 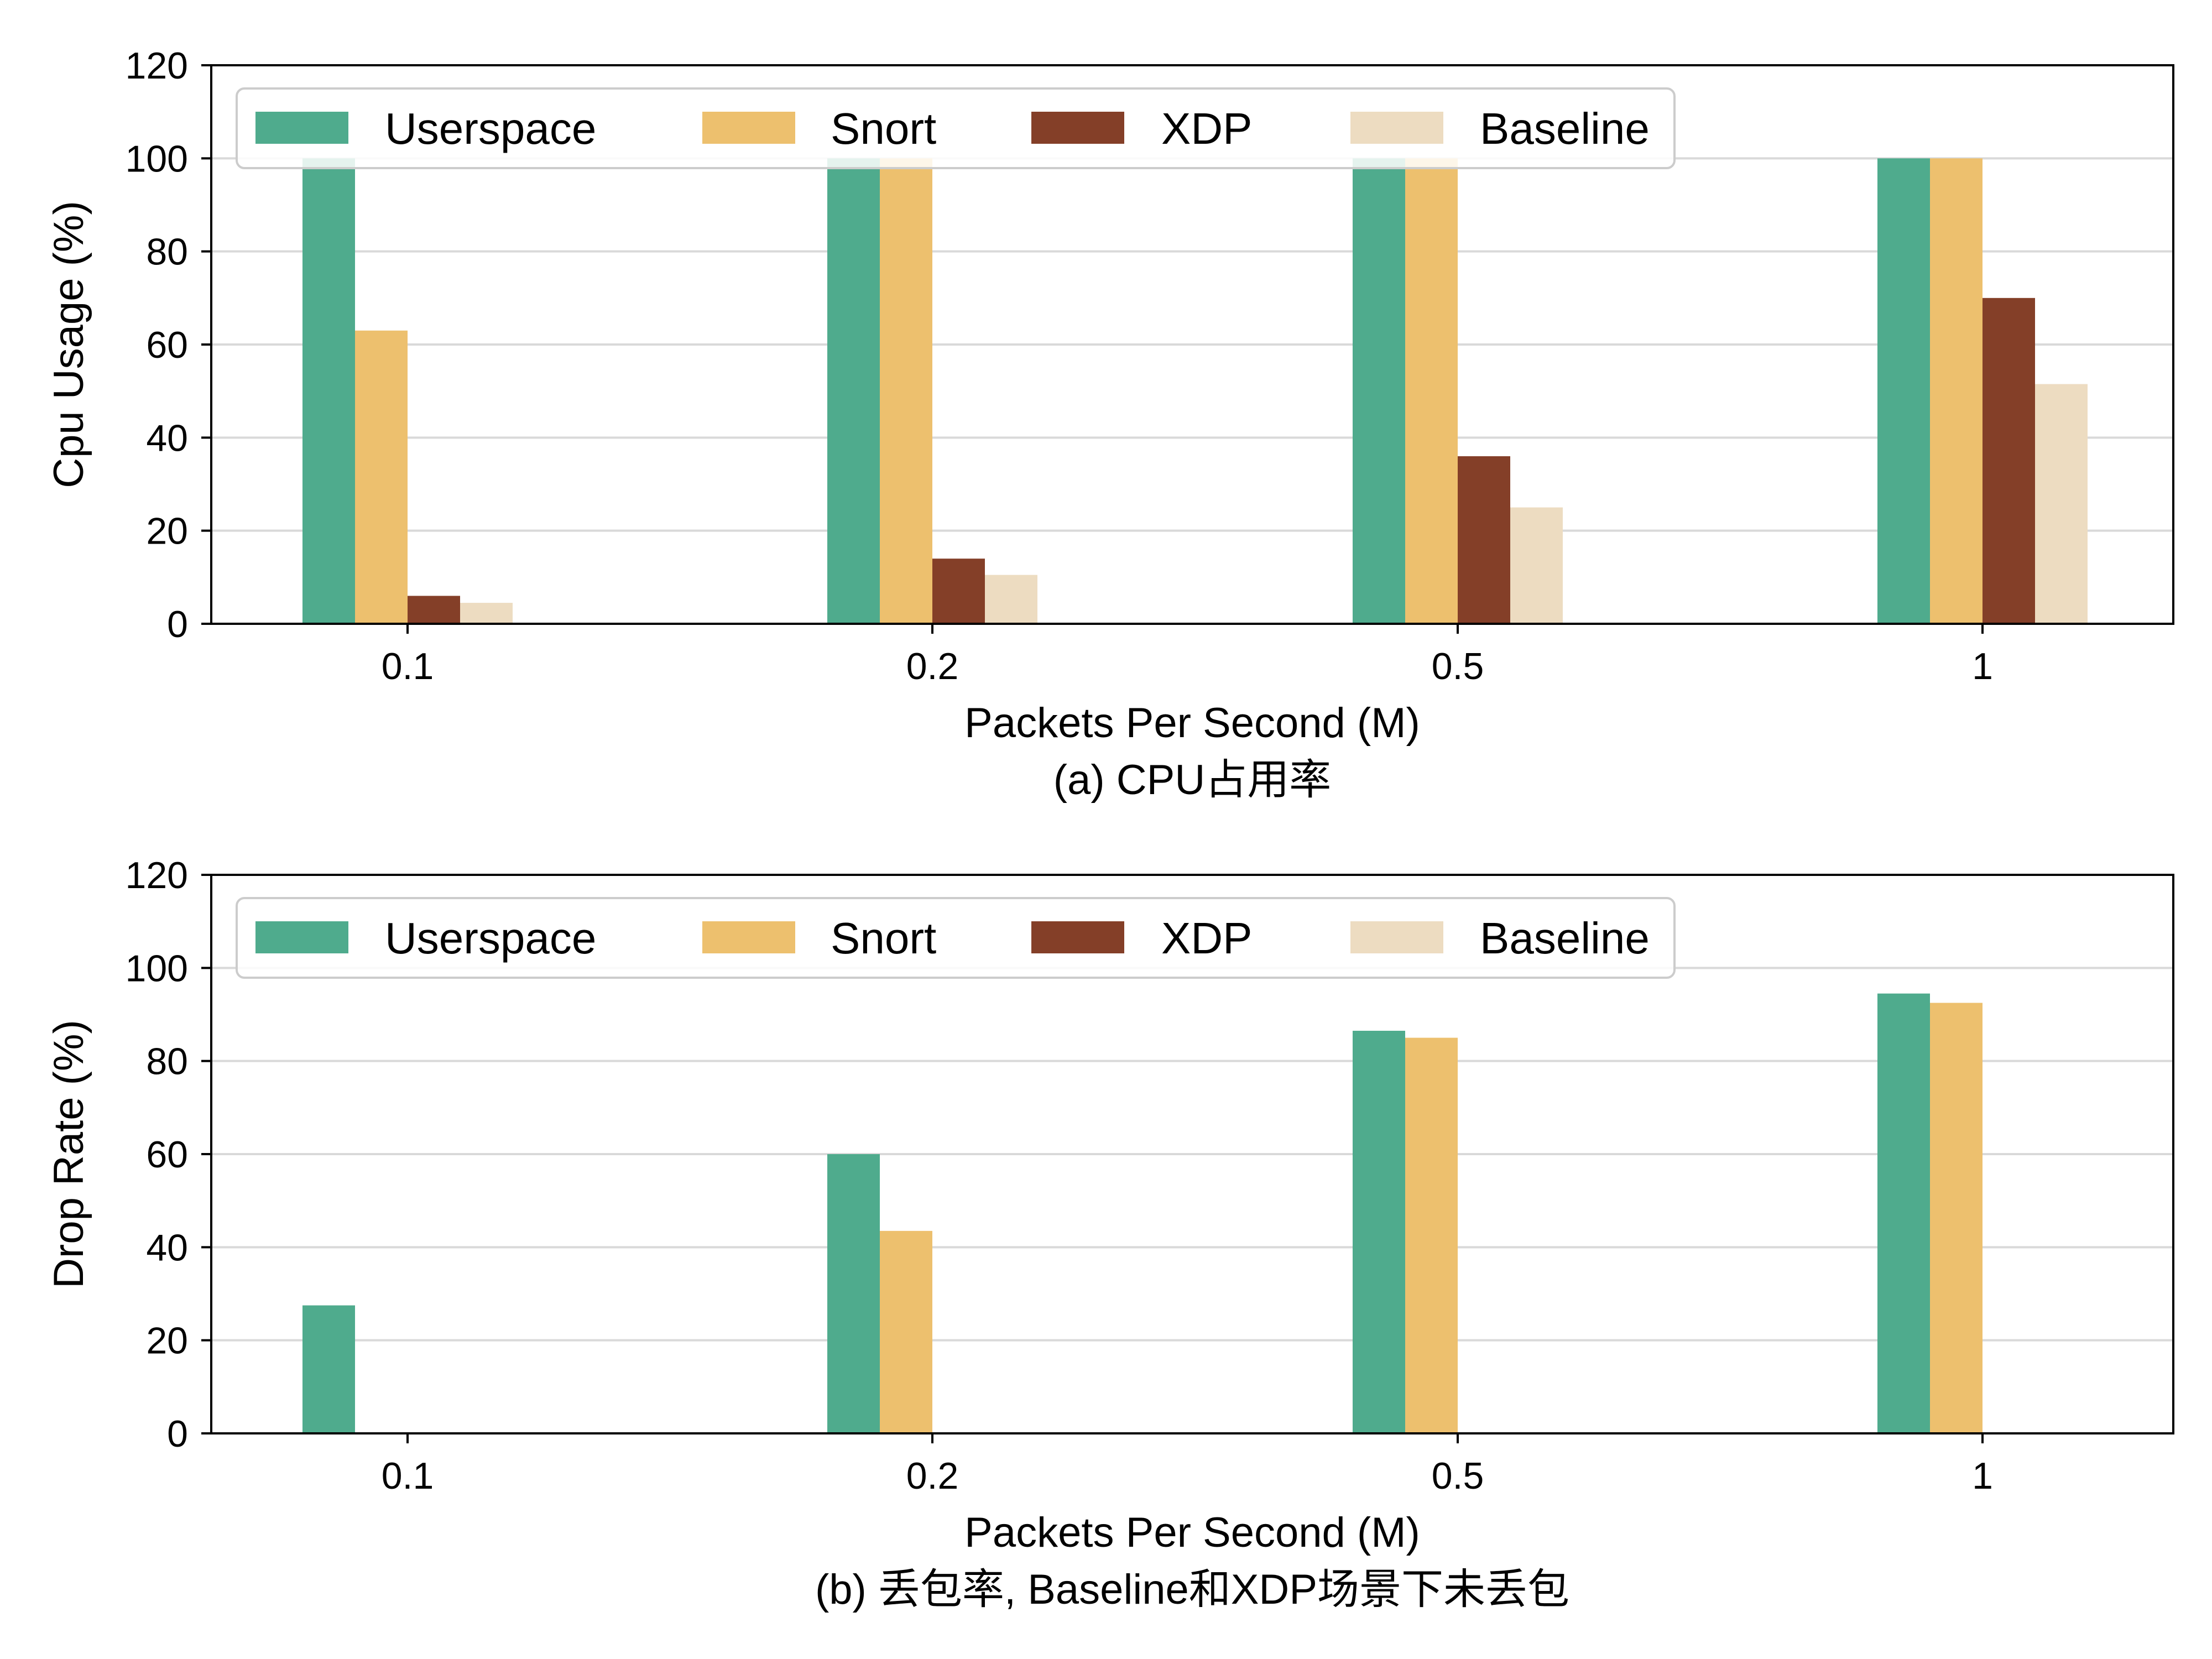 What do you see at coordinates (487, 613) in the screenshot?
I see `bar-baseline-0.1` at bounding box center [487, 613].